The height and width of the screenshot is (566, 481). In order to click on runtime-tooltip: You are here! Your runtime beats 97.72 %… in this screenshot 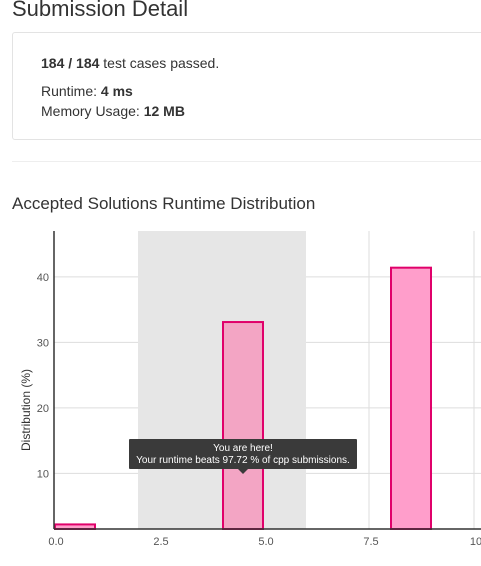, I will do `click(243, 456)`.